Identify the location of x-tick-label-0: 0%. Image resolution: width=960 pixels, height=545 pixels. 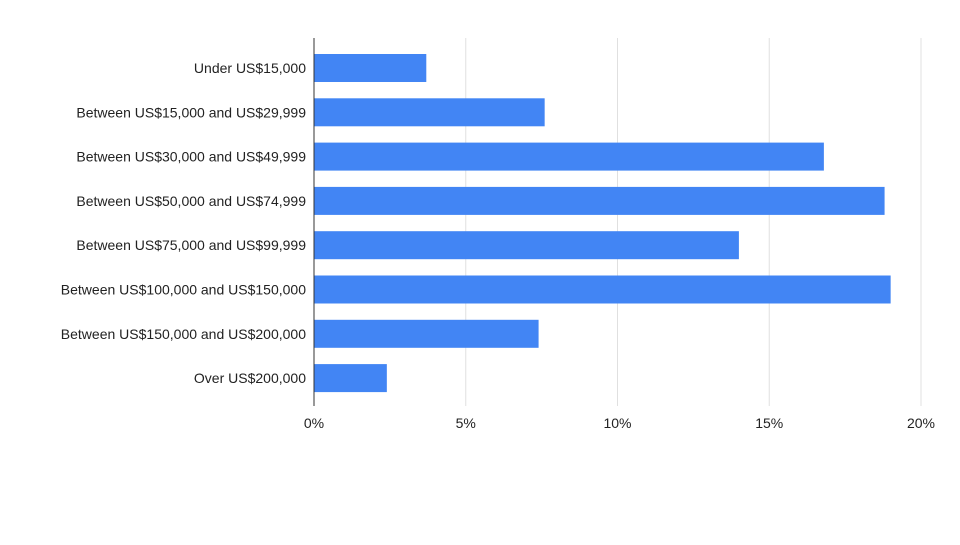
(314, 423).